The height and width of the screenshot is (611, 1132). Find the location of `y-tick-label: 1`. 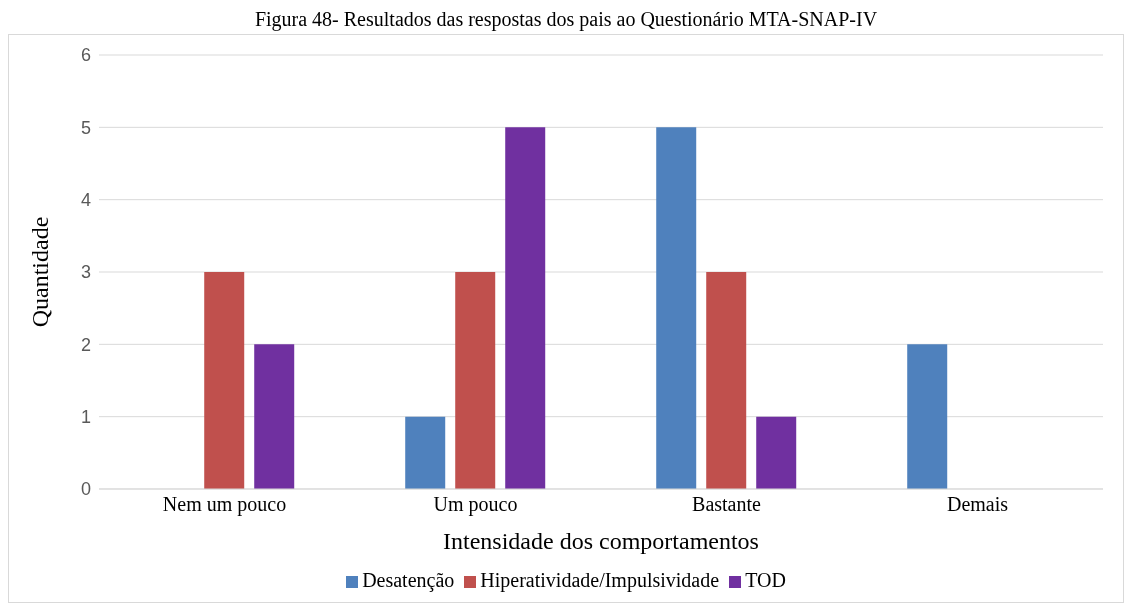

y-tick-label: 1 is located at coordinates (85, 417).